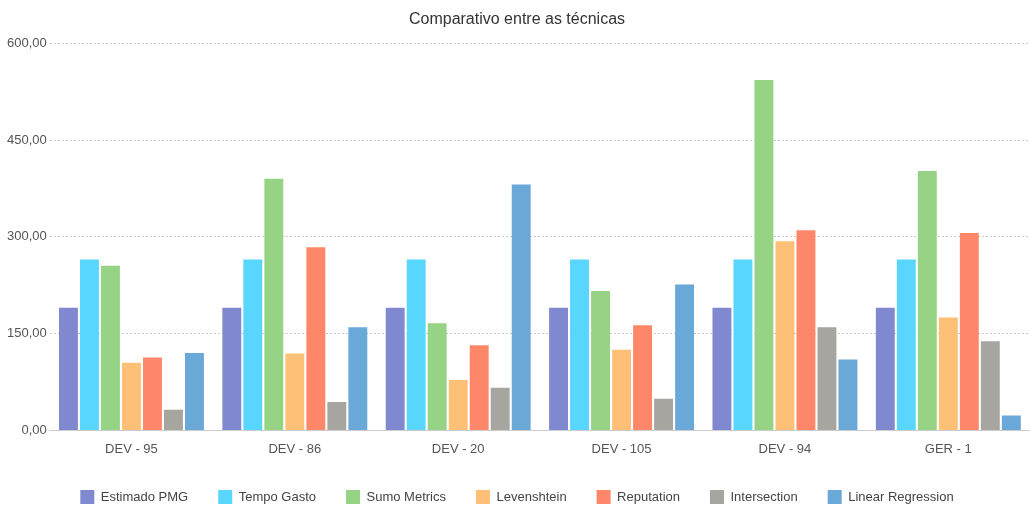 The width and height of the screenshot is (1030, 518). Describe the element at coordinates (406, 496) in the screenshot. I see `legend-label: Sumo Metrics` at that location.